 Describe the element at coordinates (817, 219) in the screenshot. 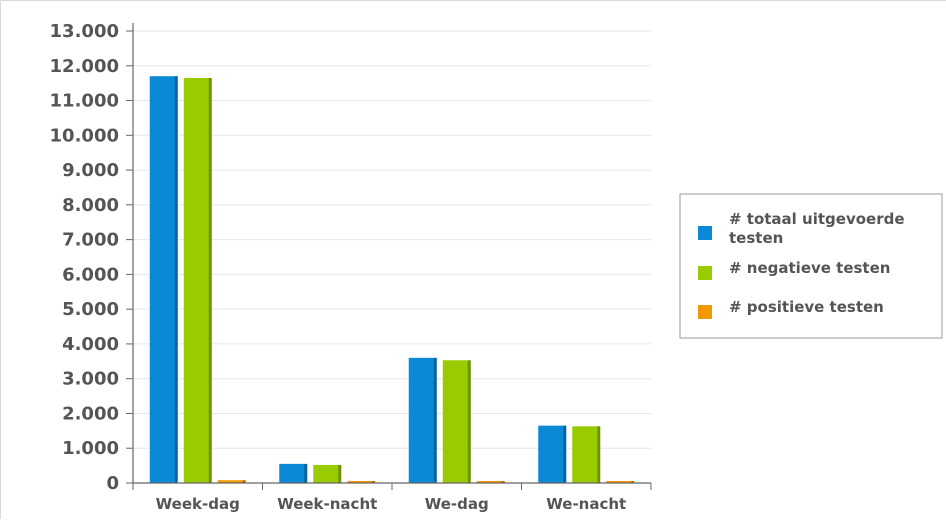

I see `legend-label: # totaal uitgevoerde` at that location.